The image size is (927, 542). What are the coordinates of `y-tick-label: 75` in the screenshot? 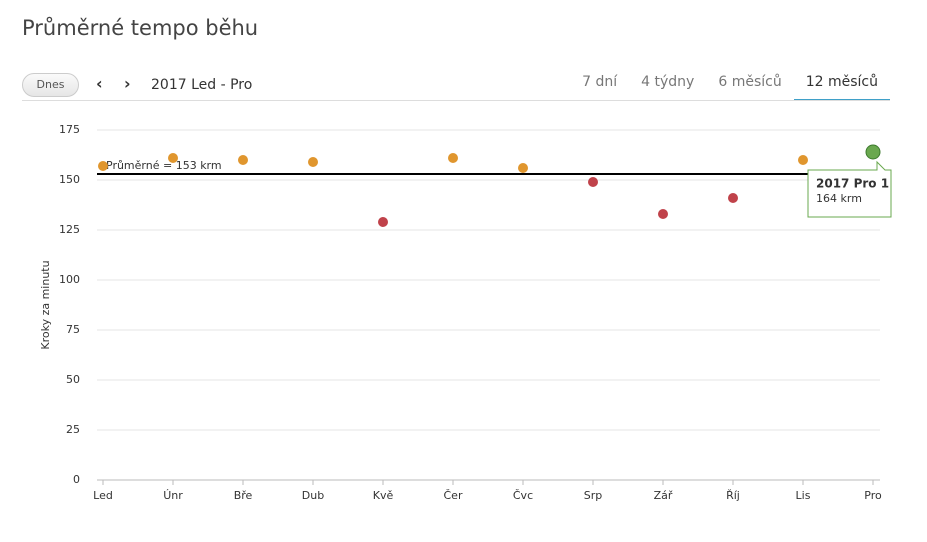 It's located at (73, 329).